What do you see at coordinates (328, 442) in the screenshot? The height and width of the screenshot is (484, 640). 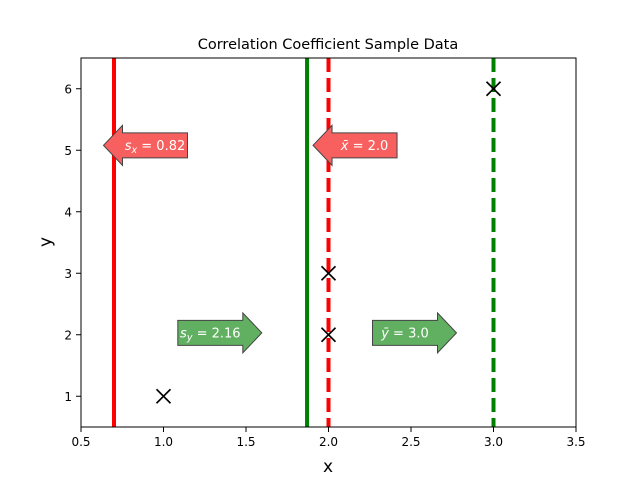 I see `x-tick-label: 2.0` at bounding box center [328, 442].